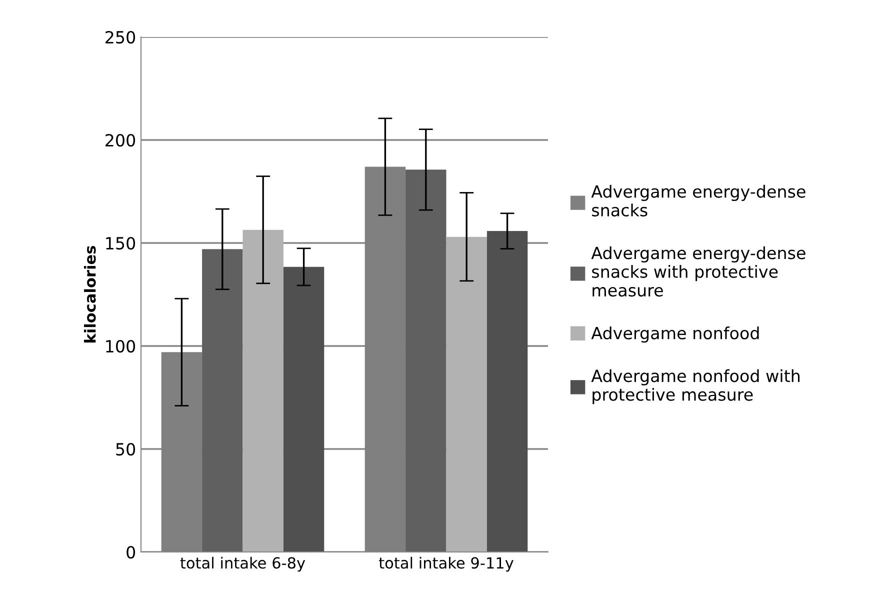  I want to click on legend-label: Advergame energy-dense snacks with protective measure, so click(698, 271).